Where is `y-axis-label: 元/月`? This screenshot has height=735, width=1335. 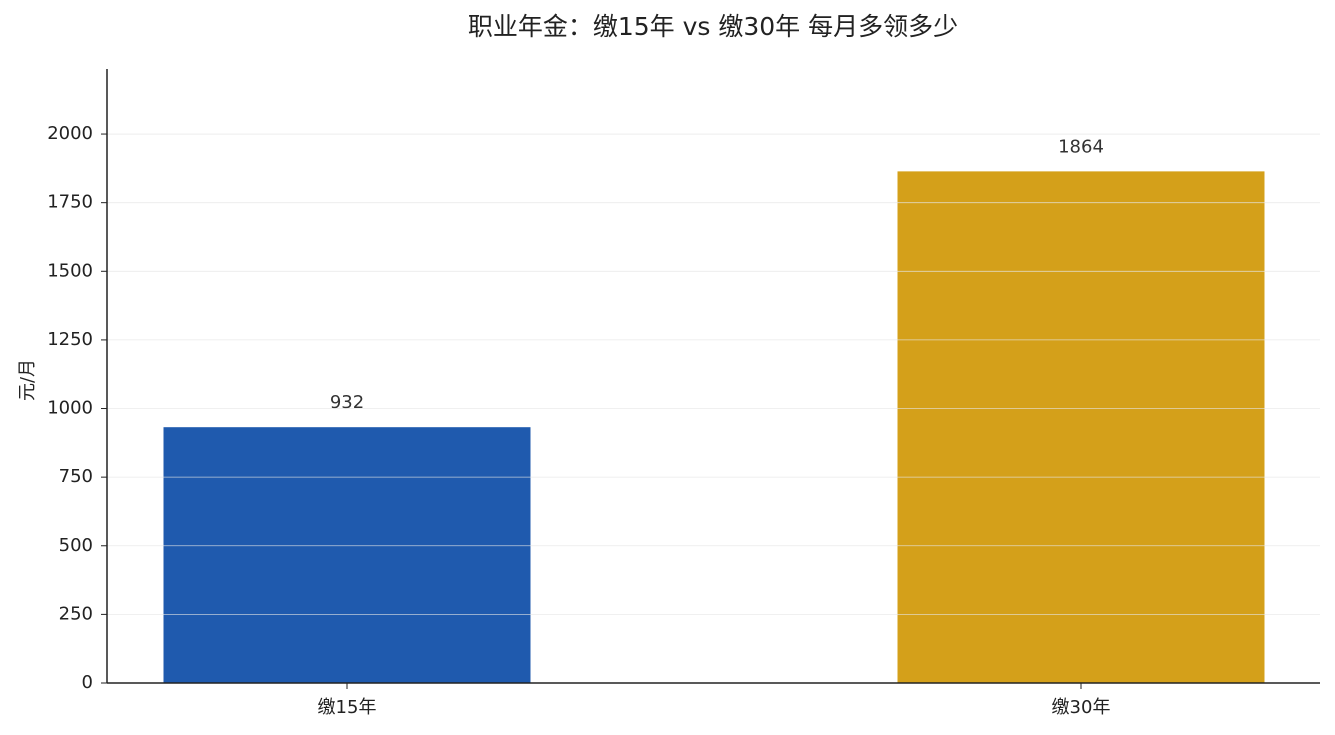
y-axis-label: 元/月 is located at coordinates (27, 380).